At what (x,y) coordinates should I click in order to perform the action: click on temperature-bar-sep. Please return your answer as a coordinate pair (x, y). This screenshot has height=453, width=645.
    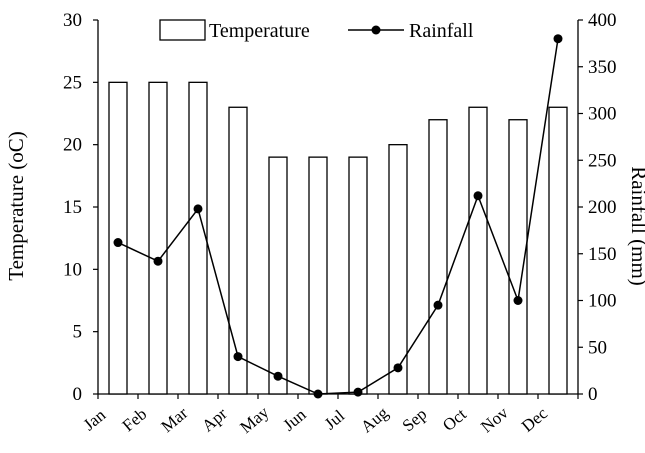
    Looking at the image, I should click on (438, 257).